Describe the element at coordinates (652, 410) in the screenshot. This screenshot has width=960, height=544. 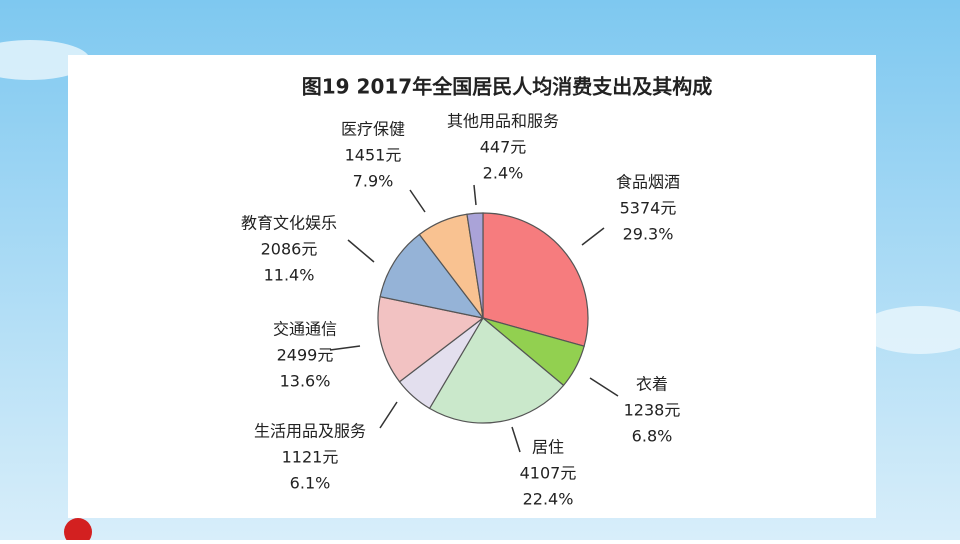
I see `value-label: 1238元` at that location.